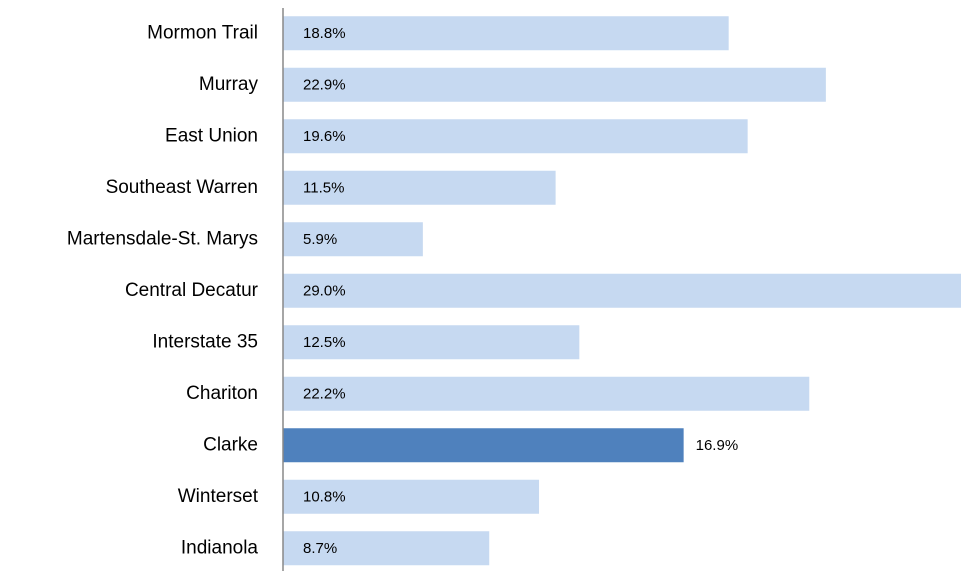 Image resolution: width=961 pixels, height=571 pixels. Describe the element at coordinates (324, 291) in the screenshot. I see `value-label: 29.0%` at that location.